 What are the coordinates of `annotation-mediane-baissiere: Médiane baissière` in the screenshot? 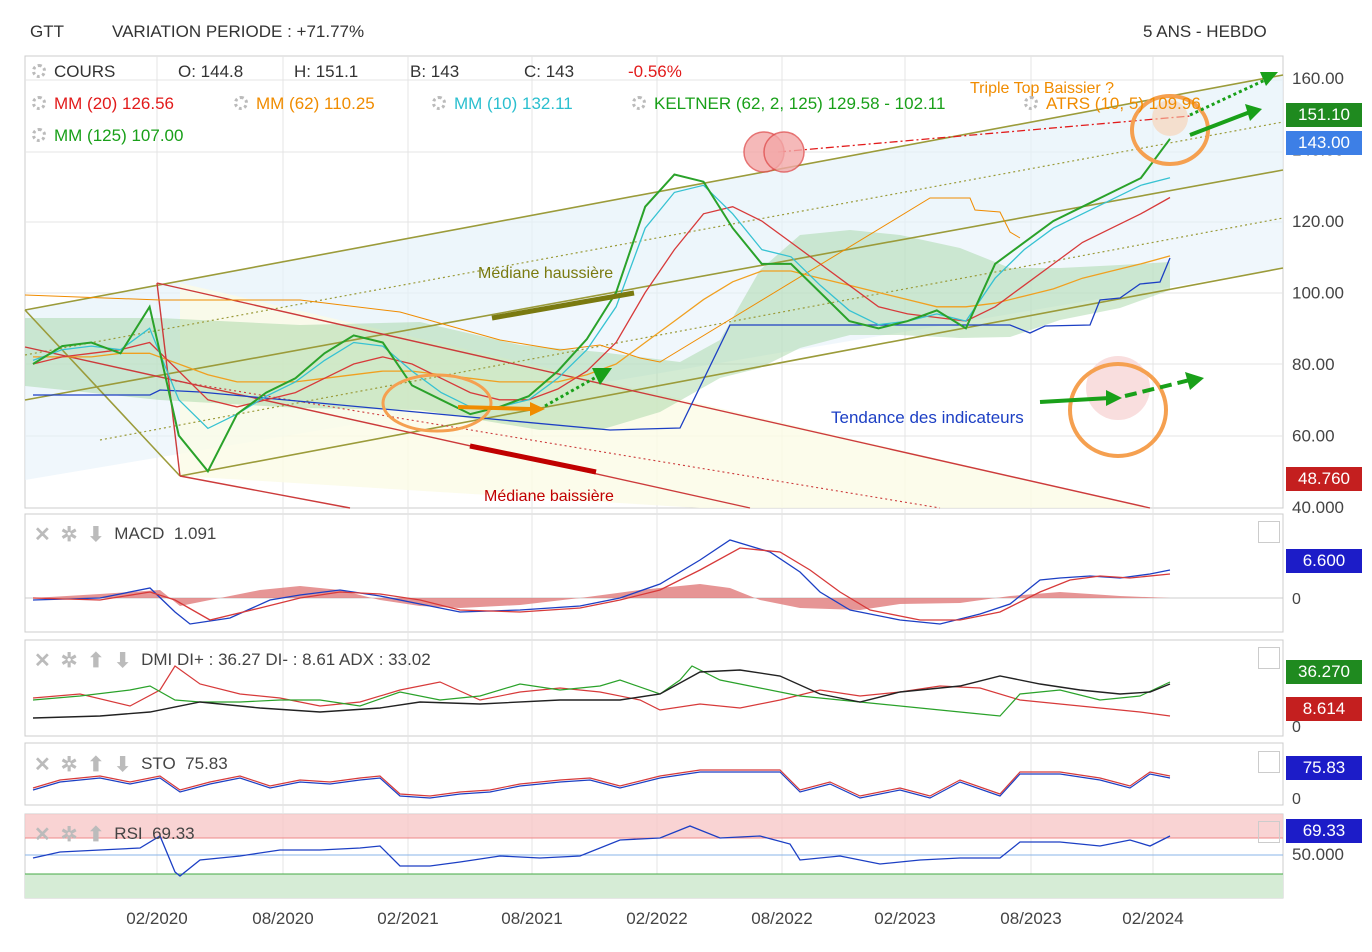 It's located at (549, 496).